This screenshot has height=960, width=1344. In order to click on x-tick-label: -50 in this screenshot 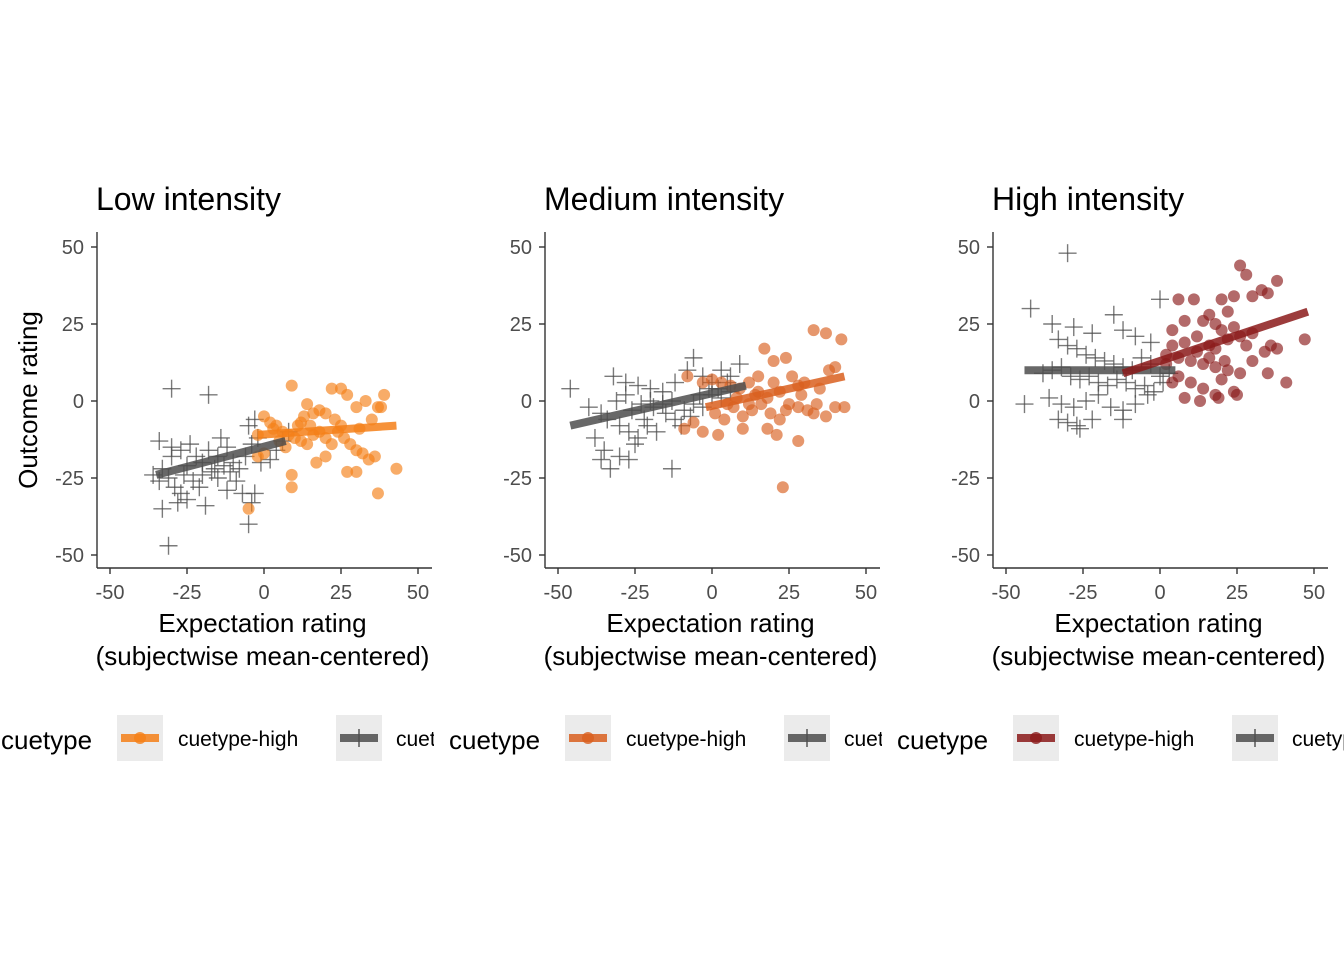, I will do `click(1006, 593)`.